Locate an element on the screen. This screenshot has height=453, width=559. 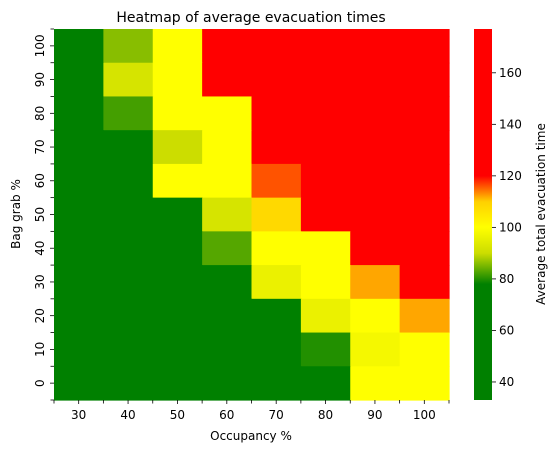
x-axis: 30 40 50 60 70 80 90 100 is located at coordinates (251, 411).